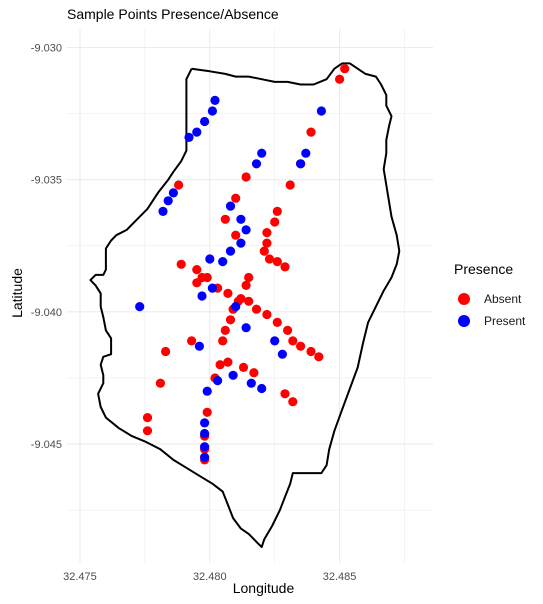  What do you see at coordinates (264, 588) in the screenshot?
I see `x-axis-title-text: Longitude` at bounding box center [264, 588].